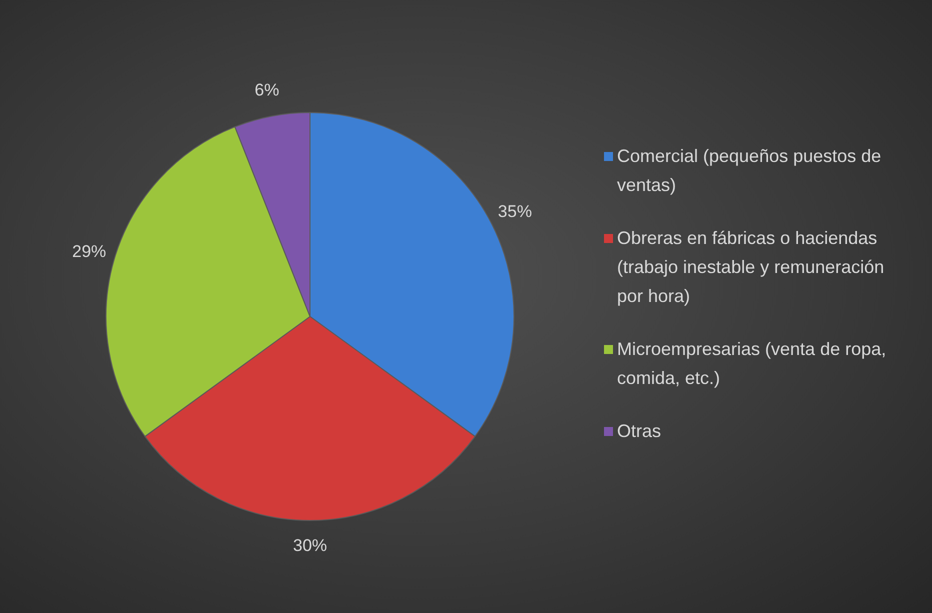  What do you see at coordinates (749, 171) in the screenshot?
I see `slice-label: Comercial (pequeños puestos de ventas)` at bounding box center [749, 171].